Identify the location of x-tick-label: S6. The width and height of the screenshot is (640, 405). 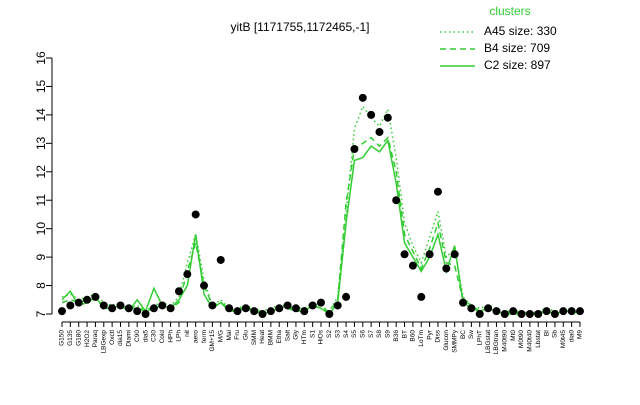
(362, 334).